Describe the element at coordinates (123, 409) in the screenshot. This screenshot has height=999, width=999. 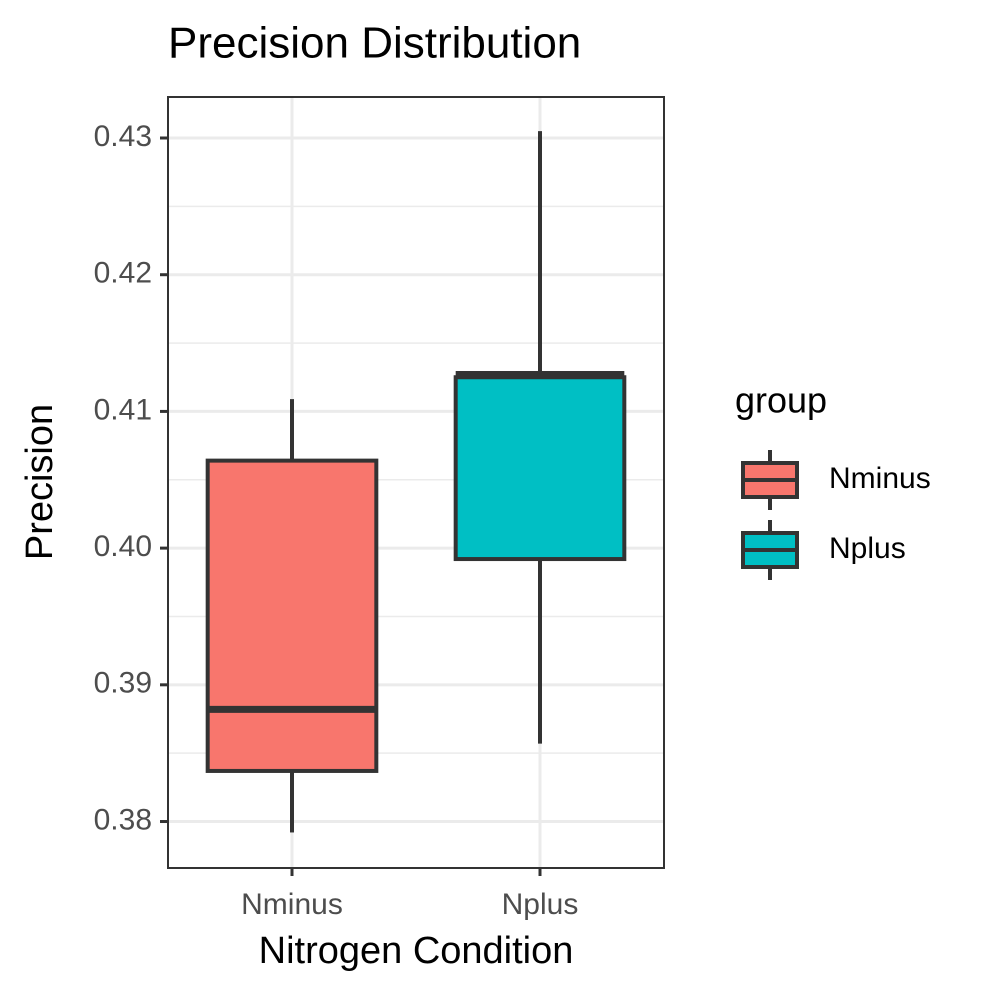
I see `y-tick-label: 0.41` at that location.